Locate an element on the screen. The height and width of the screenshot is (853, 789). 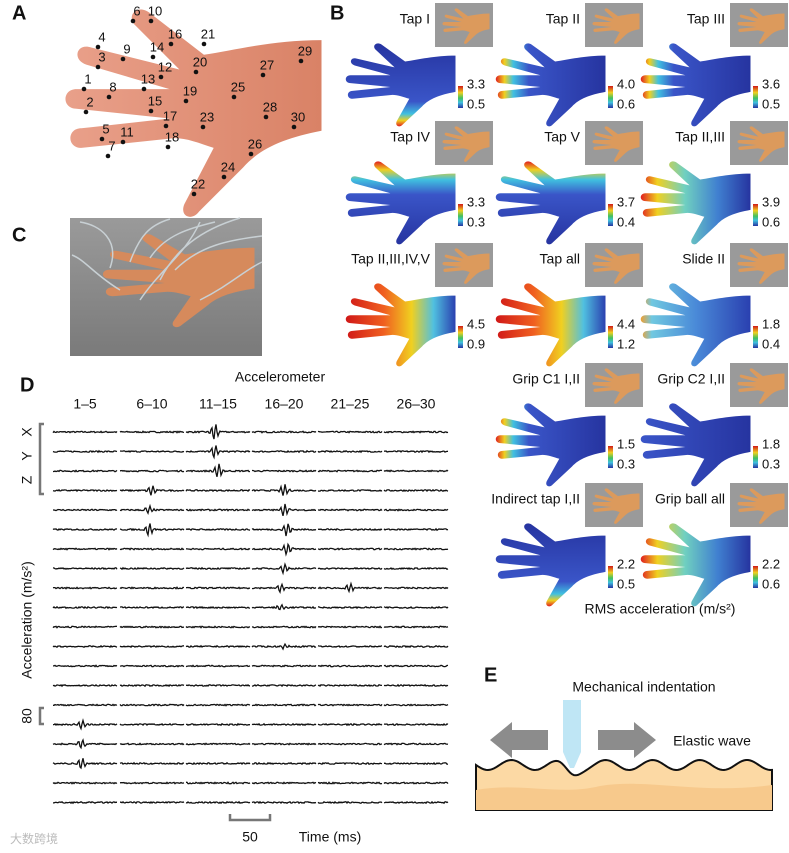
map-title: Indirect tap I,II is located at coordinates (535, 499).